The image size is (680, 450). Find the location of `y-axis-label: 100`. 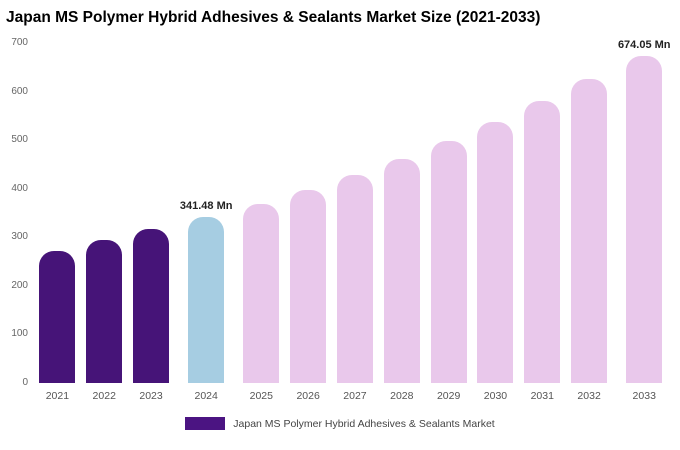

y-axis-label: 100 is located at coordinates (19, 334).